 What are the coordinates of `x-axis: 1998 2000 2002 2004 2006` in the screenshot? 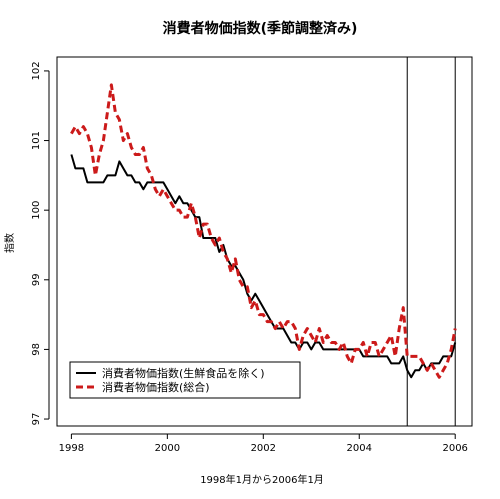 It's located at (263, 443).